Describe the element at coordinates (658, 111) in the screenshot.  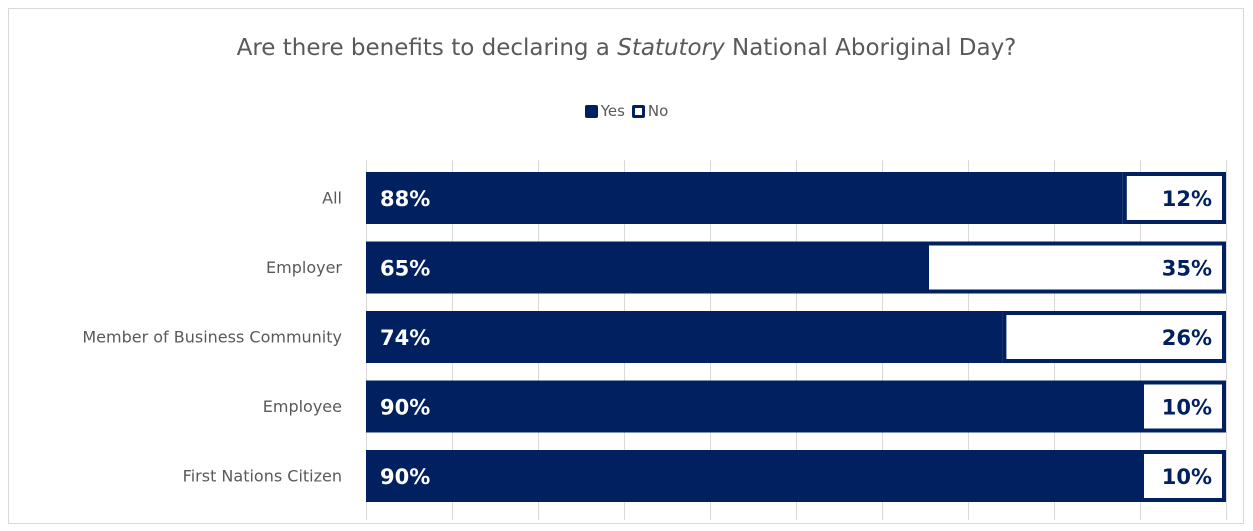
I see `legend-label-no: No` at that location.